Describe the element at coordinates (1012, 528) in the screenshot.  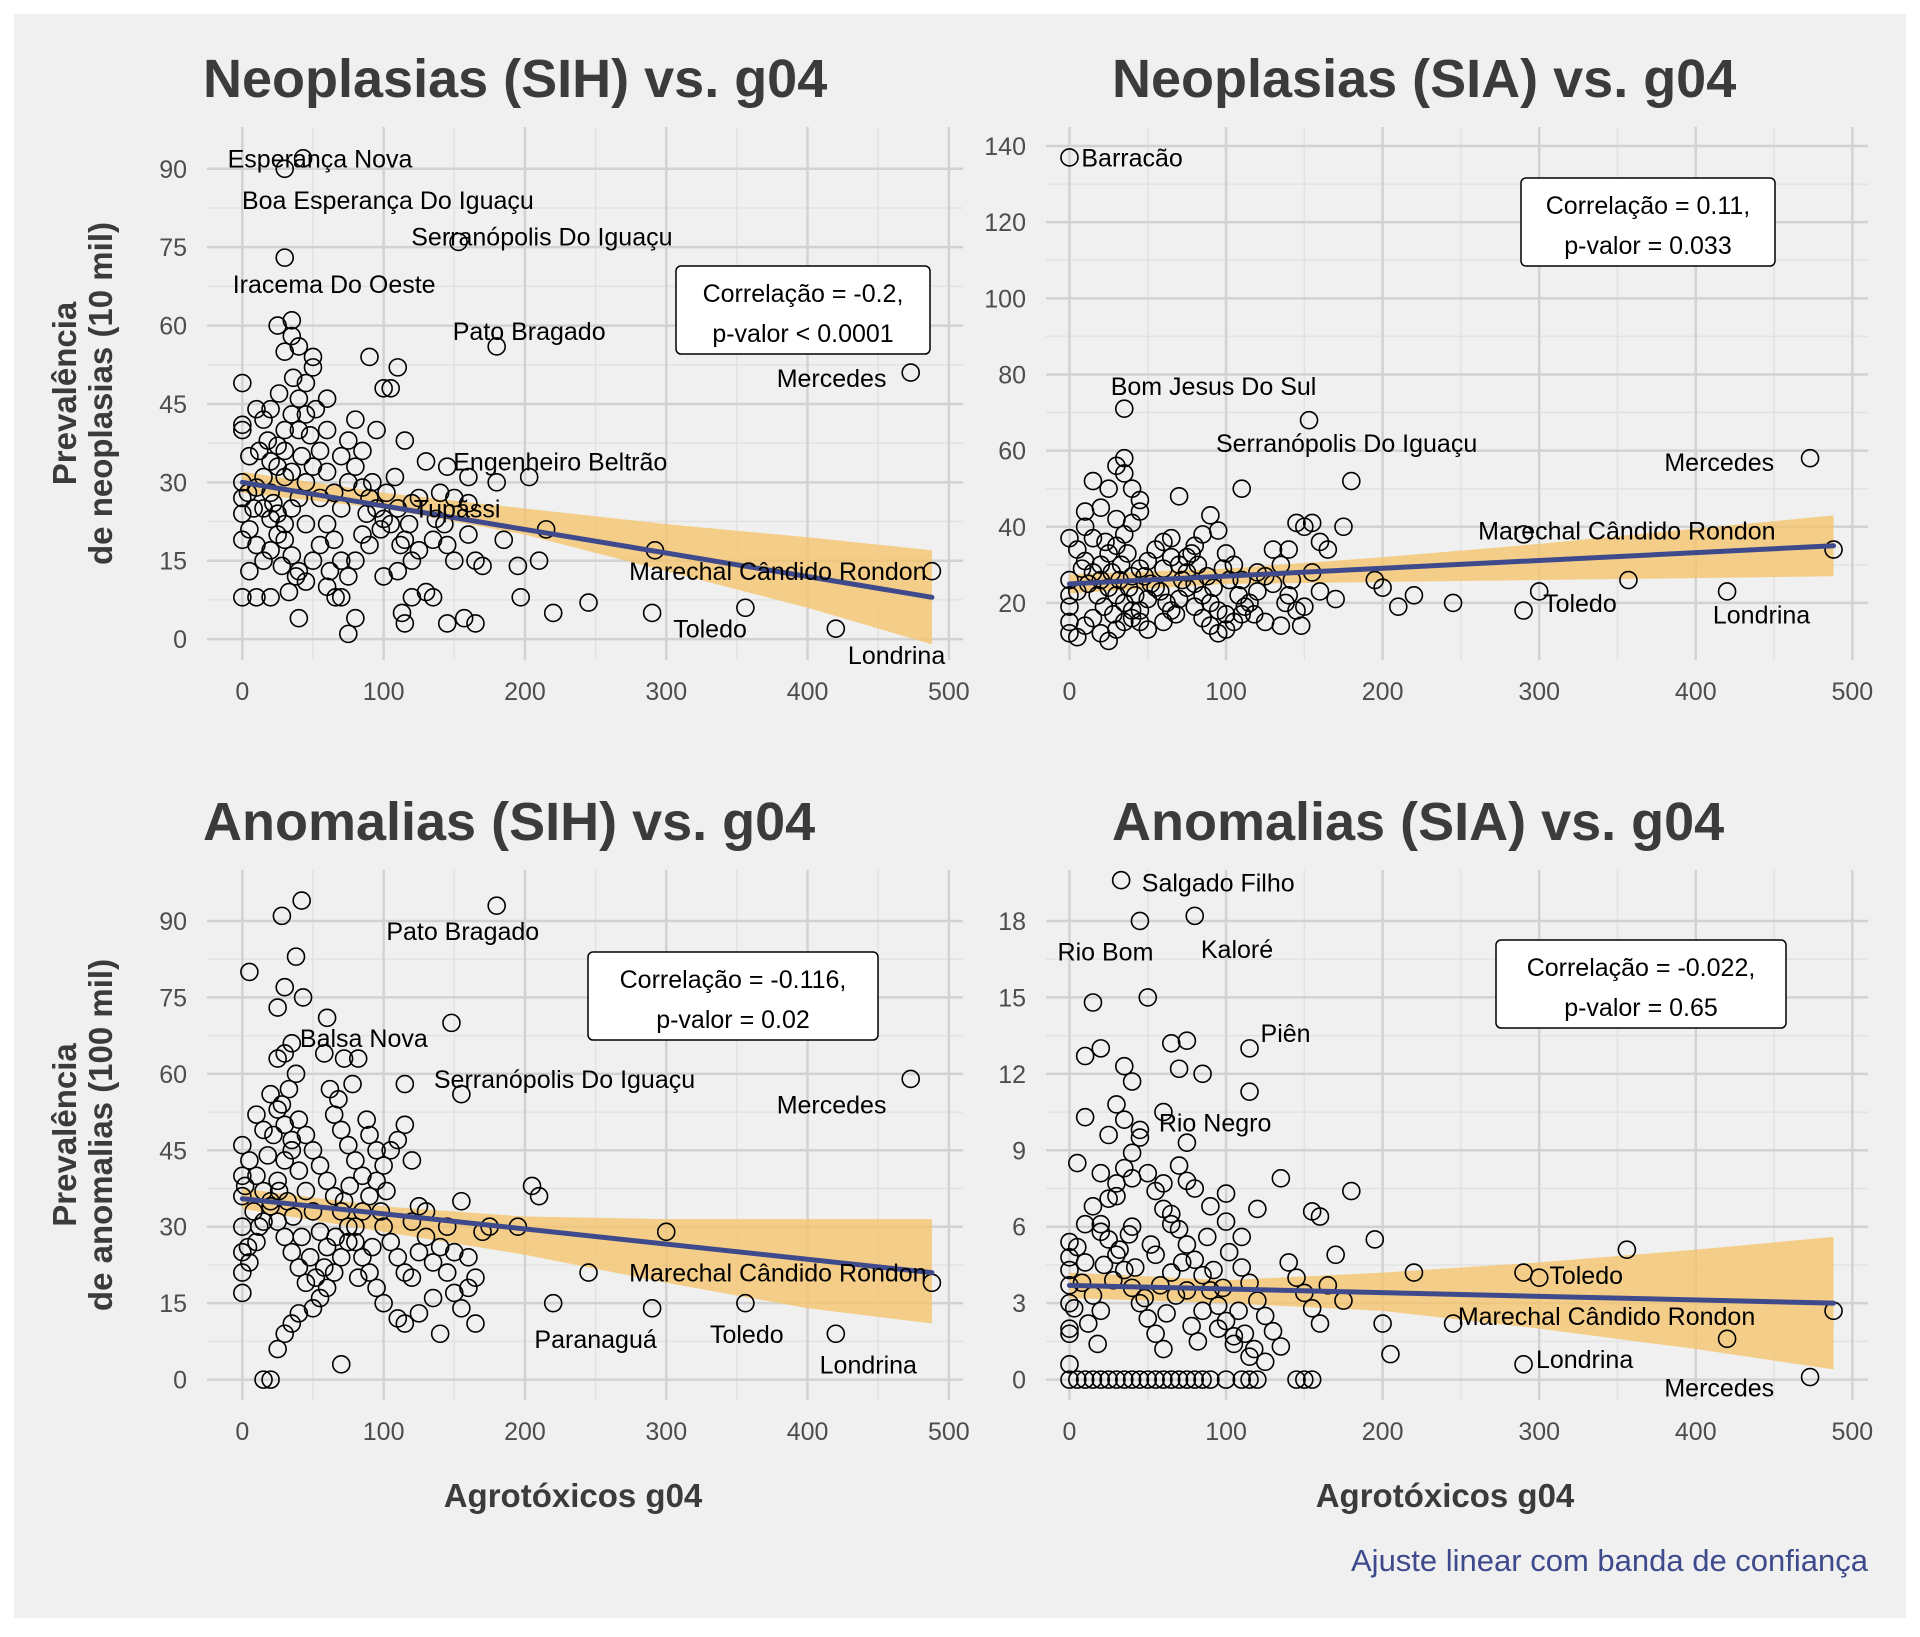
I see `y-tick-label: 40` at that location.